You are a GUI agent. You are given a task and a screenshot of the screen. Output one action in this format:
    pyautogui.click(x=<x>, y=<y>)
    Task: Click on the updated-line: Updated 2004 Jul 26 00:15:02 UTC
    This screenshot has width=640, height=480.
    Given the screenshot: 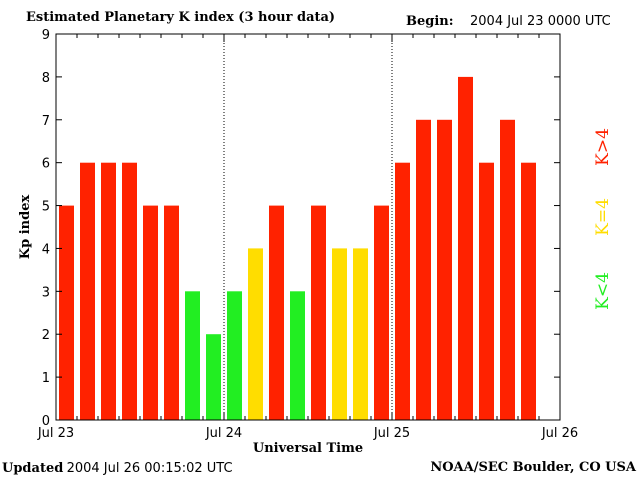 What is the action you would take?
    pyautogui.click(x=117, y=468)
    